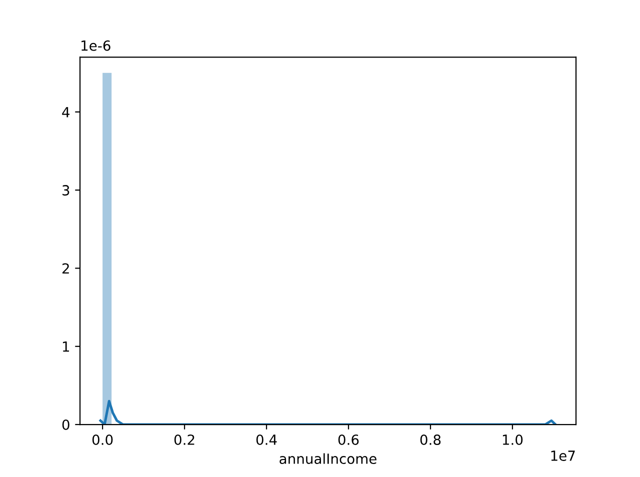 Image resolution: width=640 pixels, height=477 pixels. What do you see at coordinates (66, 190) in the screenshot?
I see `y-tick-label: 3` at bounding box center [66, 190].